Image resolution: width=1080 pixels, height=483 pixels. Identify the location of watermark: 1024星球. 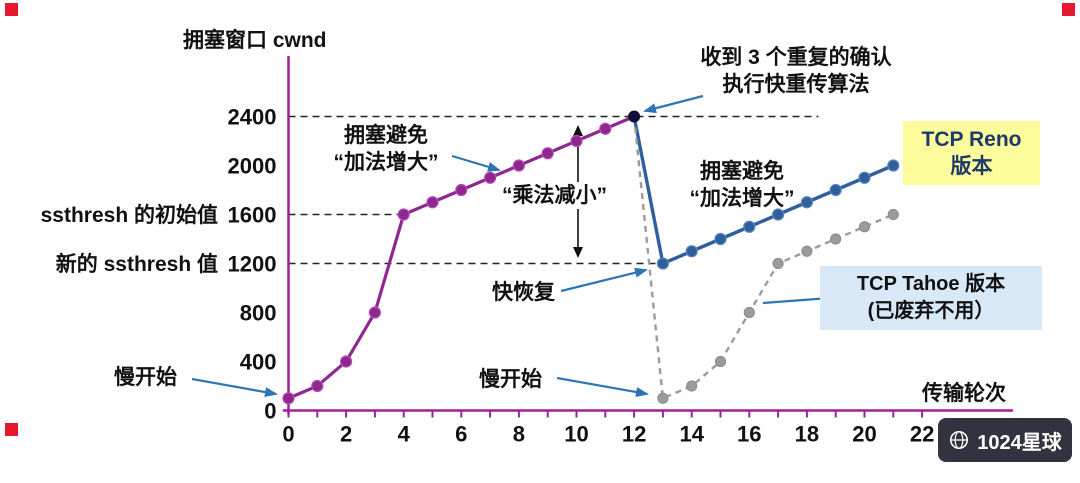
(1005, 440).